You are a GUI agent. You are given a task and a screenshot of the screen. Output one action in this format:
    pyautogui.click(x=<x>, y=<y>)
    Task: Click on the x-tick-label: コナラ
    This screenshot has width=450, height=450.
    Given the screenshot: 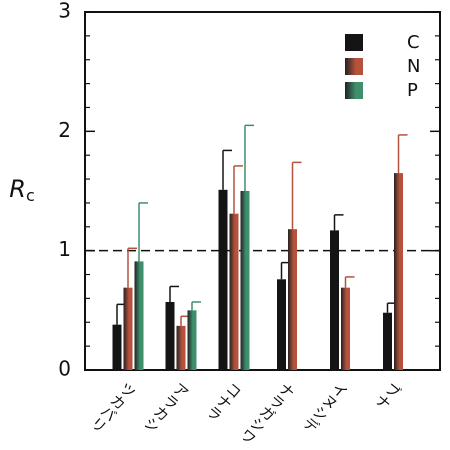 What is the action you would take?
    pyautogui.click(x=223, y=402)
    